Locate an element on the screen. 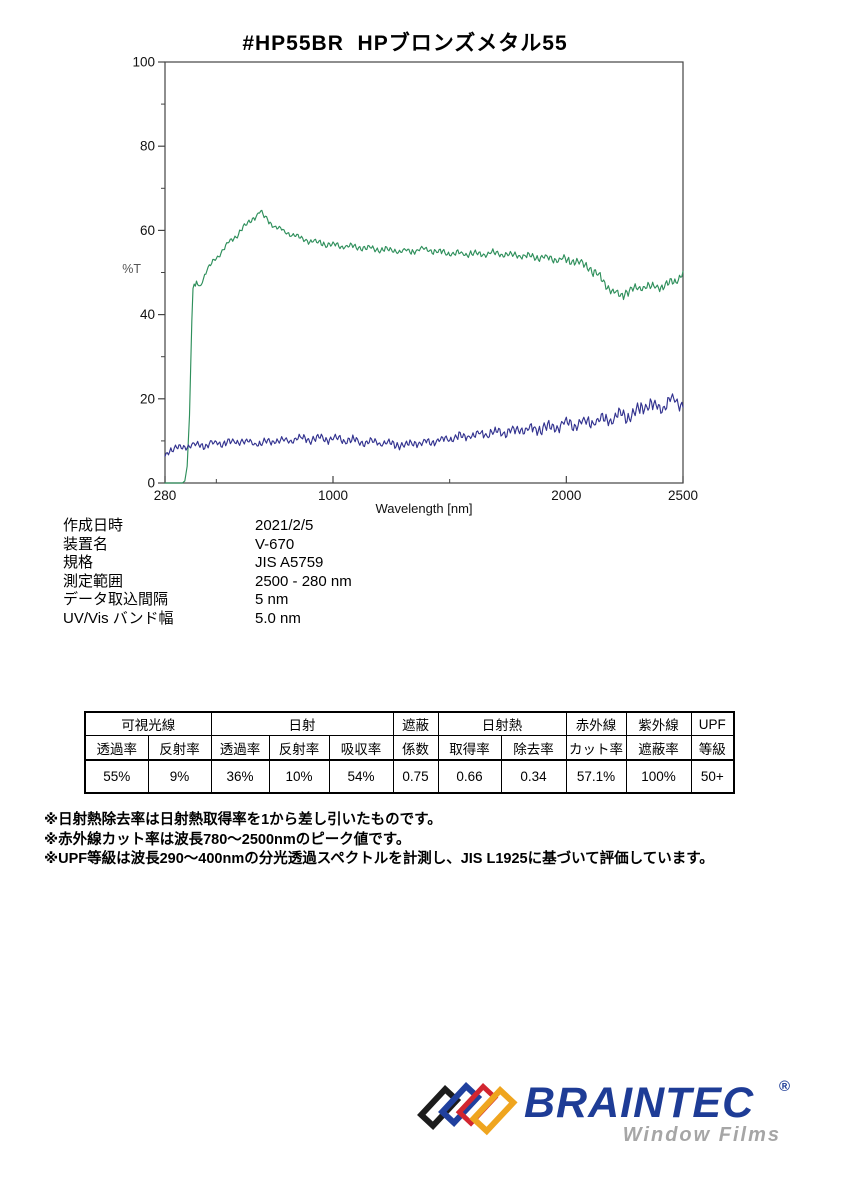  metadata-label: 測定範囲 is located at coordinates (93, 581).